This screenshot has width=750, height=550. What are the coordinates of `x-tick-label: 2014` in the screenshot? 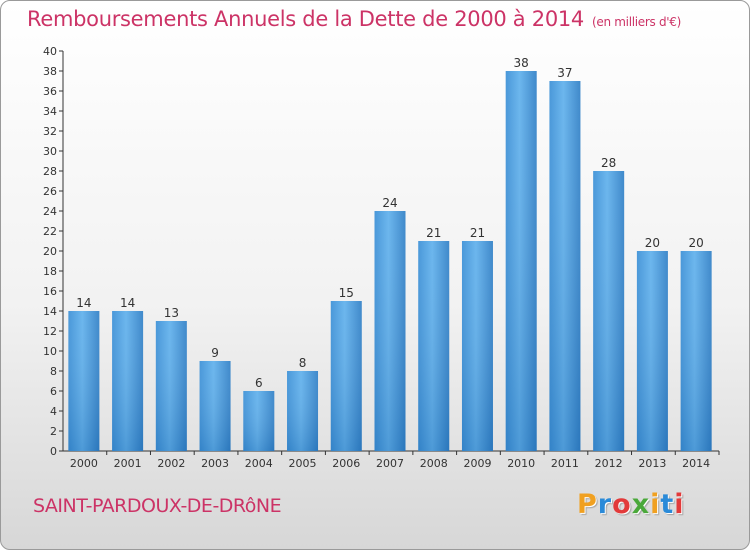 It's located at (696, 463).